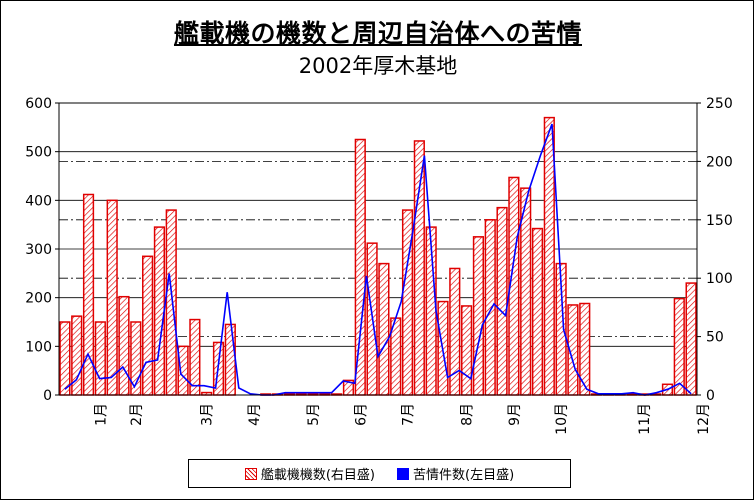 The height and width of the screenshot is (502, 756). What do you see at coordinates (515, 414) in the screenshot?
I see `month-label: 9月` at bounding box center [515, 414].